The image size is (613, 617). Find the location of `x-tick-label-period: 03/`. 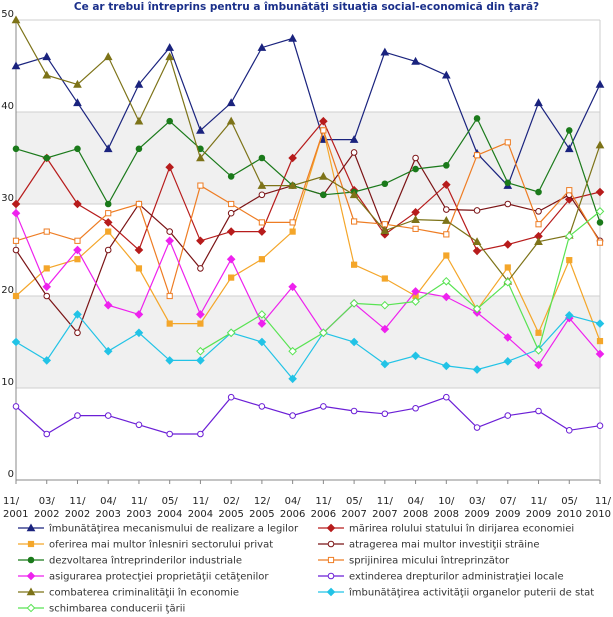

x-tick-label-period: 03/ is located at coordinates (47, 501).